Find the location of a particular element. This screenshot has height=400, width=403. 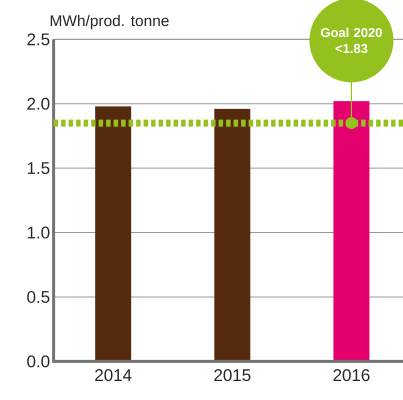

x-tick-label: 2014 is located at coordinates (113, 375).